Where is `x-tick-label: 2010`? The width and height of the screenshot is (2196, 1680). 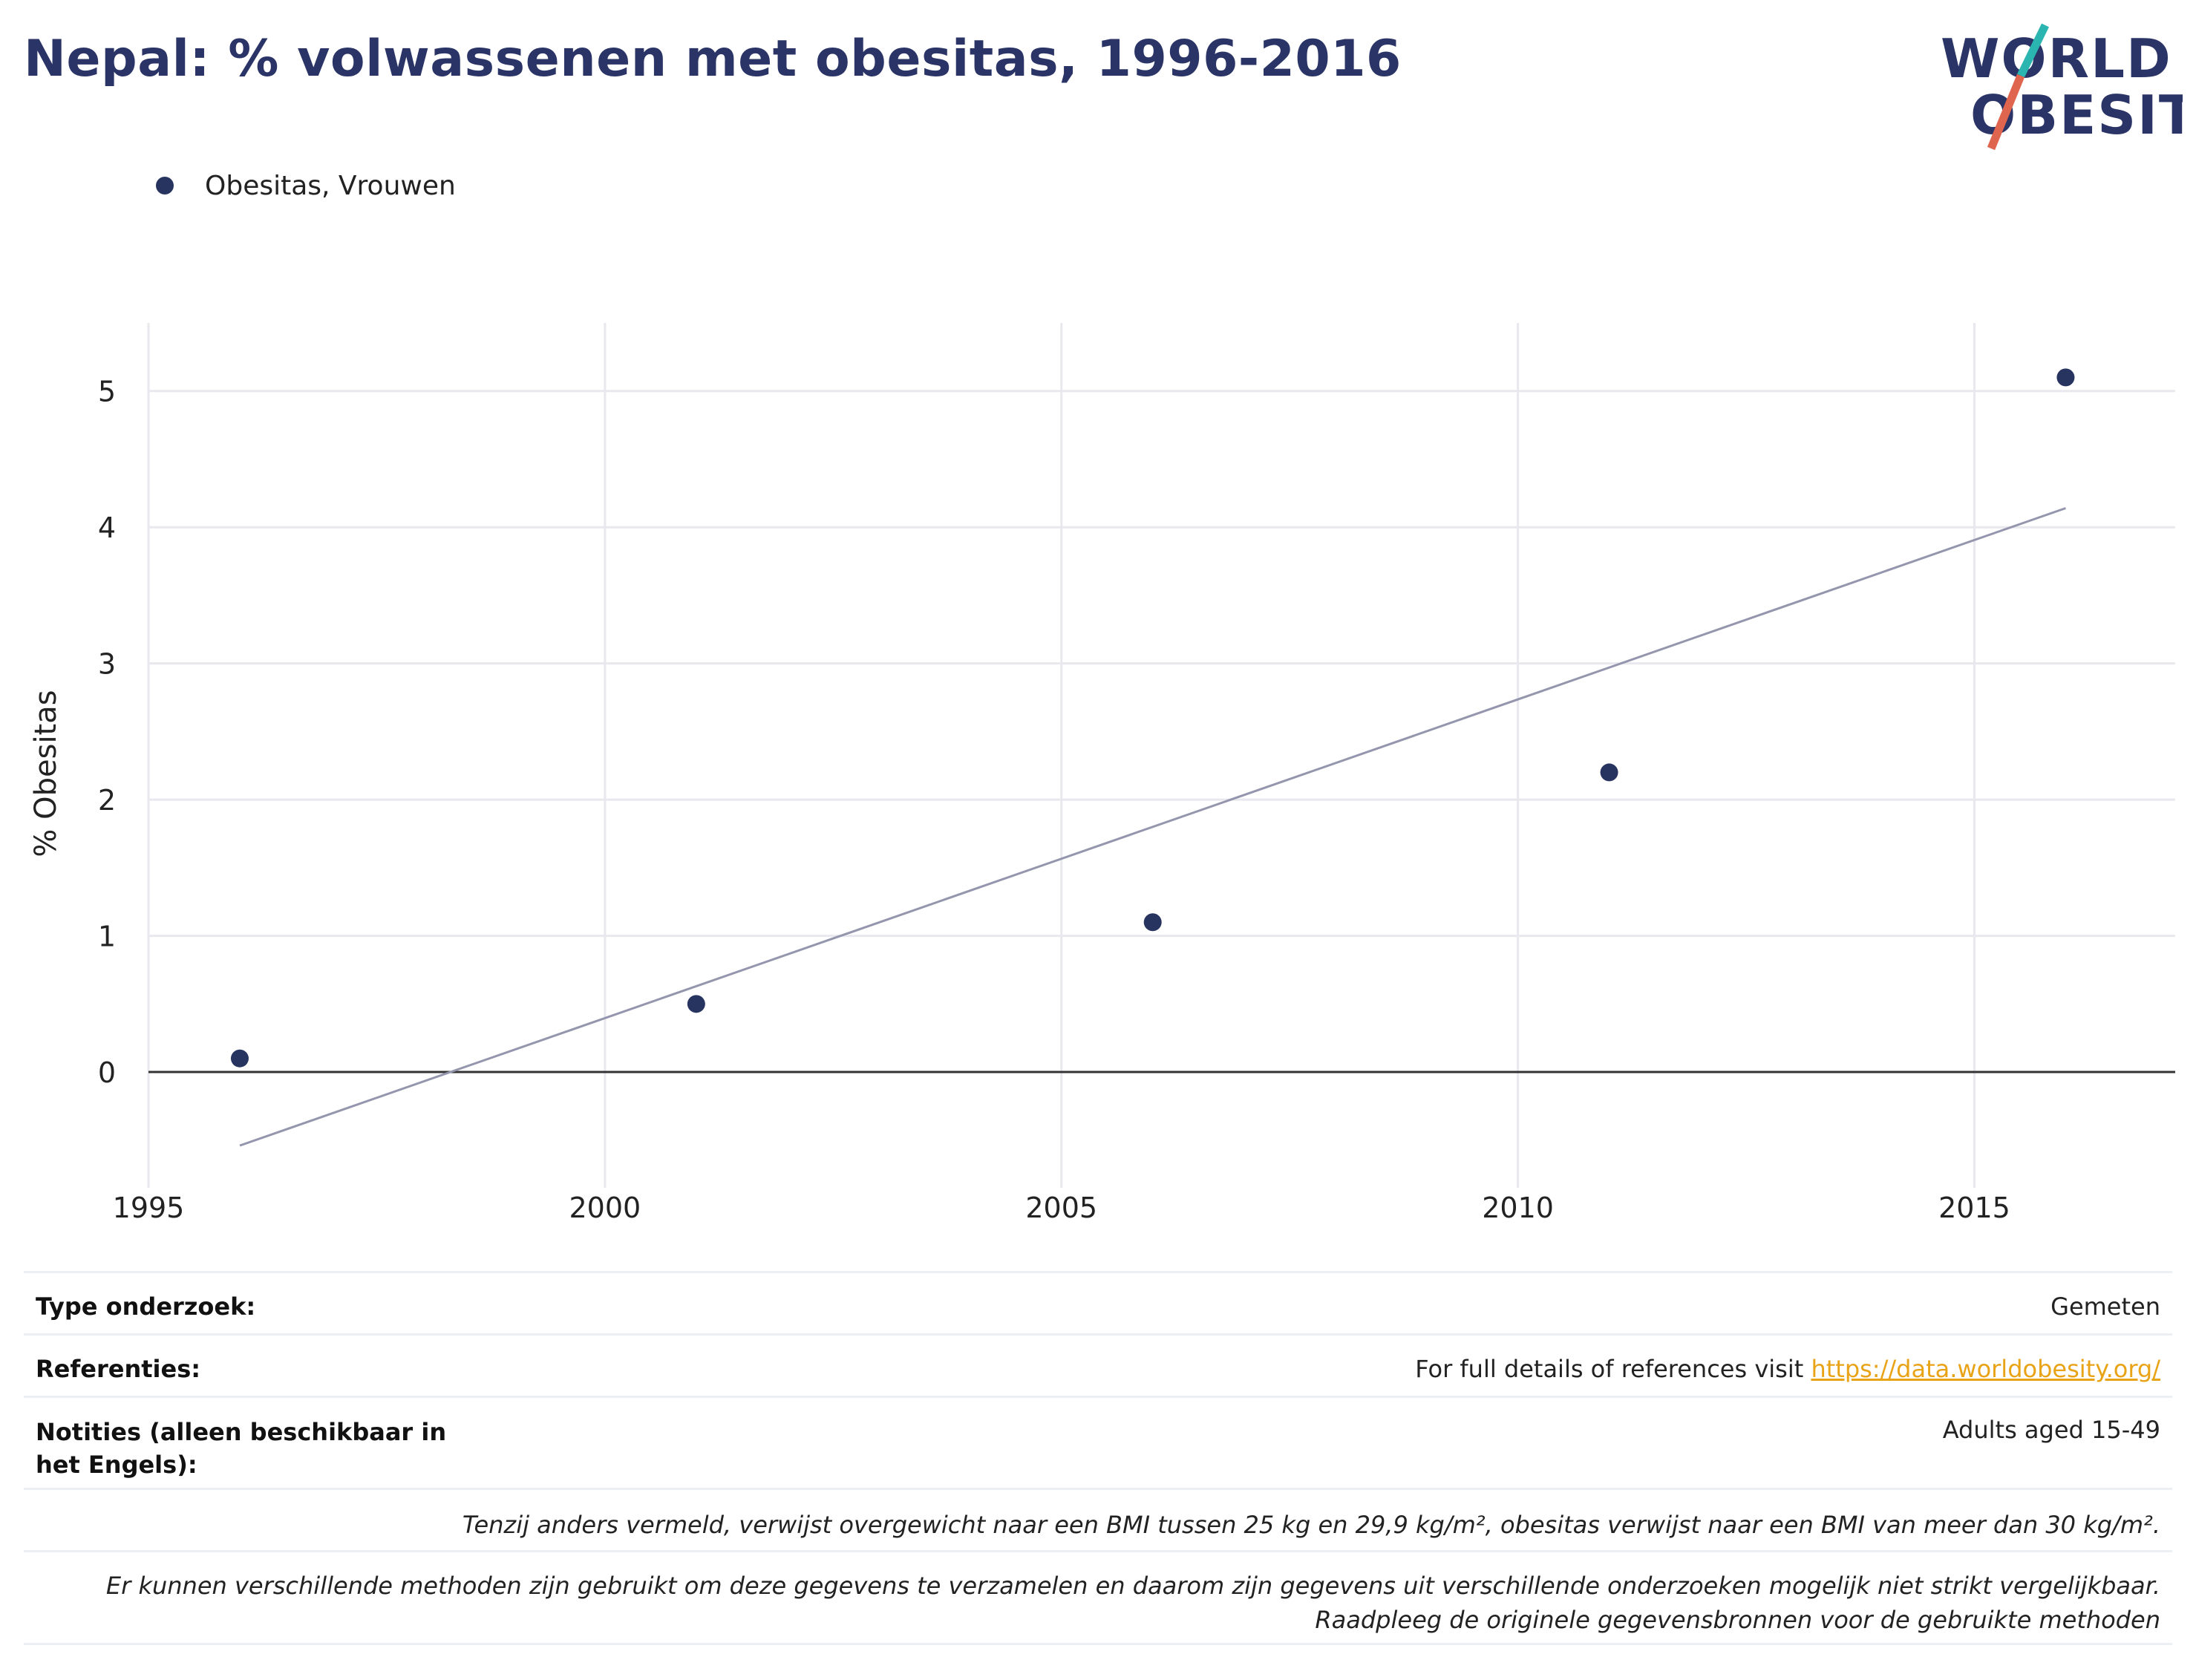 x-tick-label: 2010 is located at coordinates (1518, 1208).